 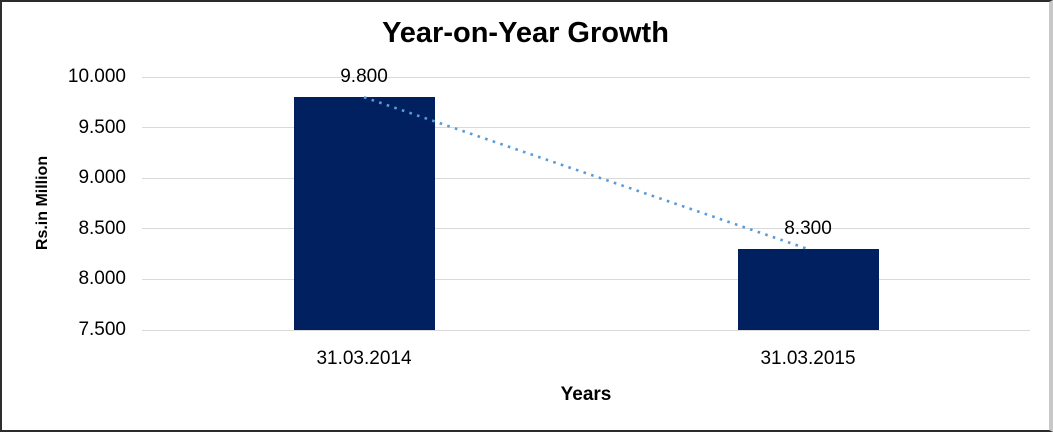 What do you see at coordinates (525, 33) in the screenshot?
I see `chart-title: Year-on-Year Growth` at bounding box center [525, 33].